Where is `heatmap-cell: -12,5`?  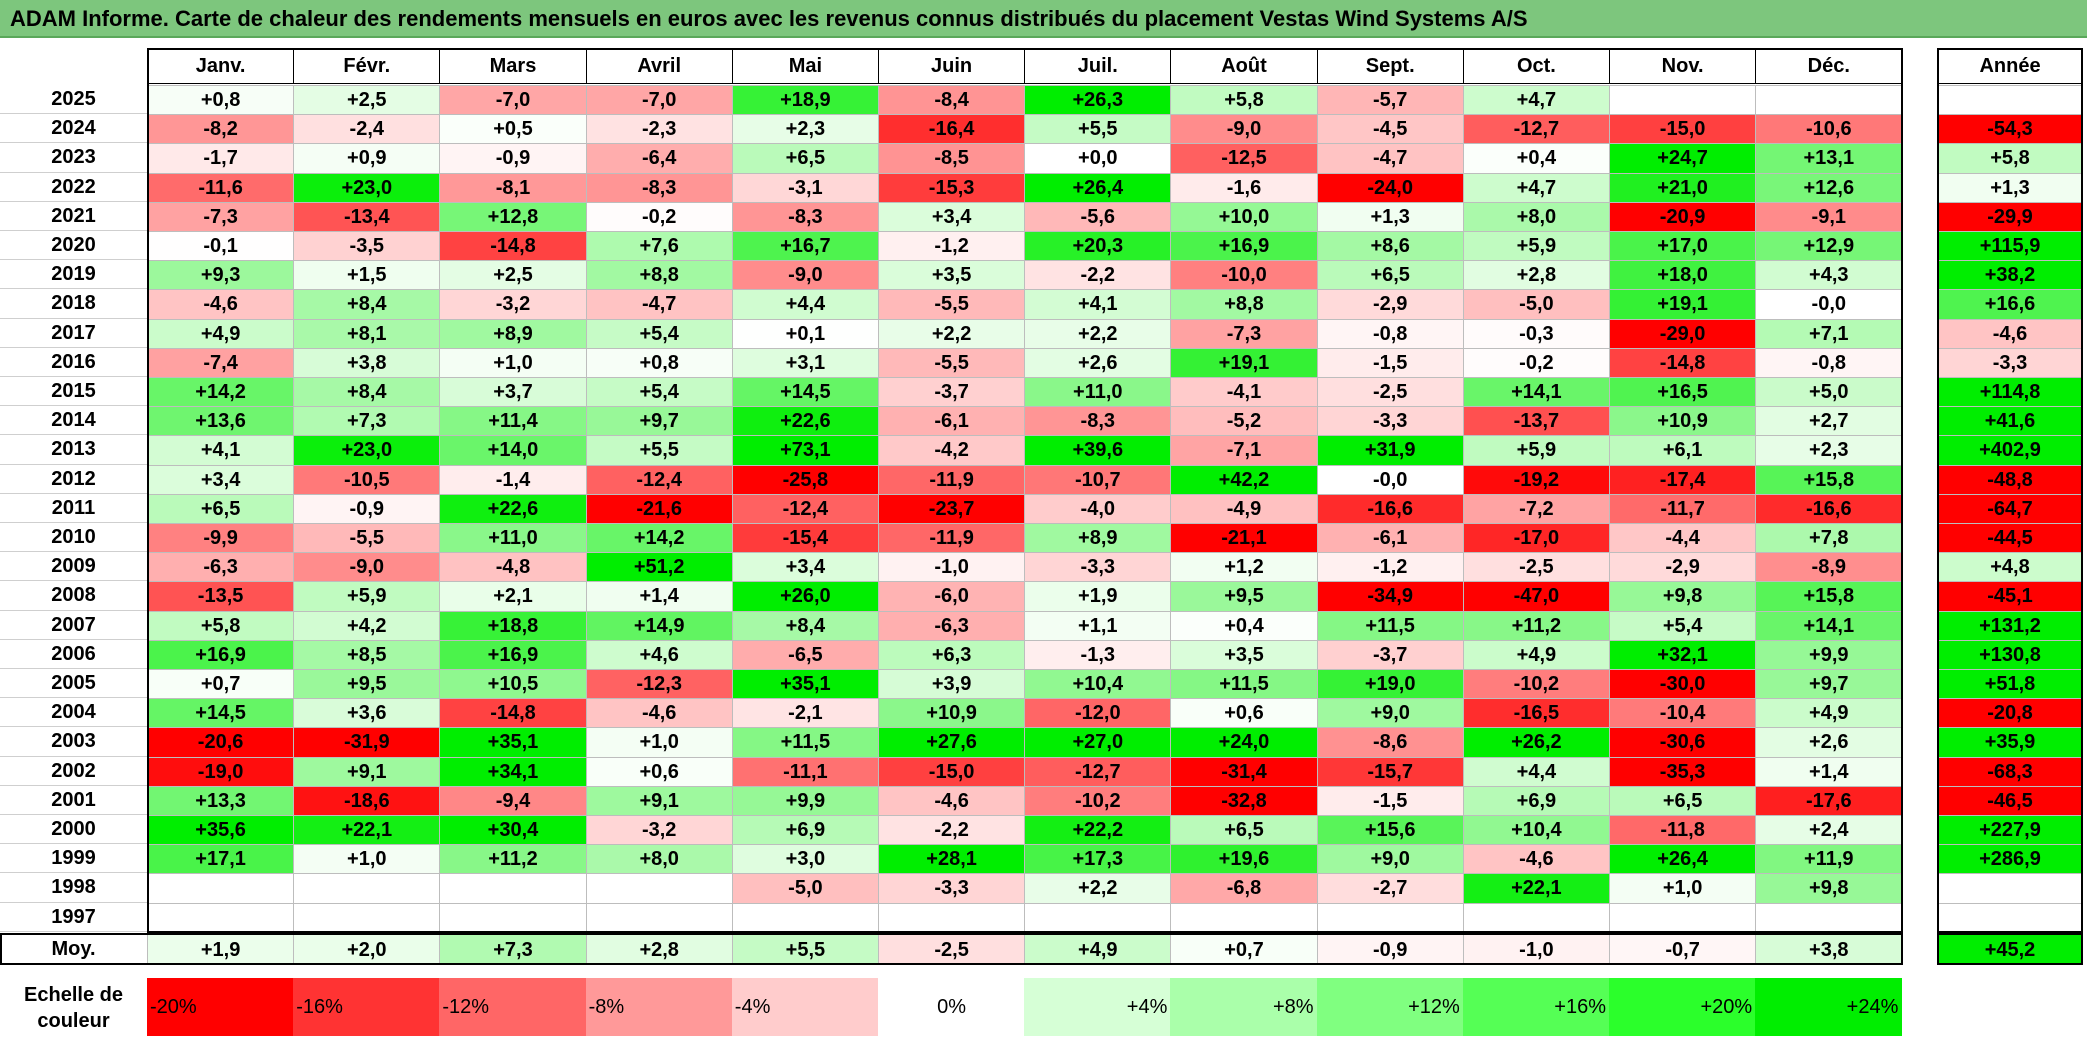
heatmap-cell: -12,5 is located at coordinates (1244, 158).